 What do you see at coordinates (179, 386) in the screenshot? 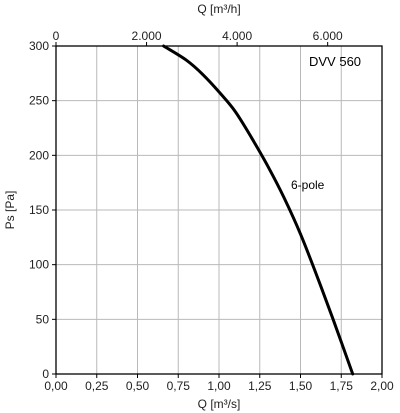
I see `x-bottom-tick-label: 0,75` at bounding box center [179, 386].